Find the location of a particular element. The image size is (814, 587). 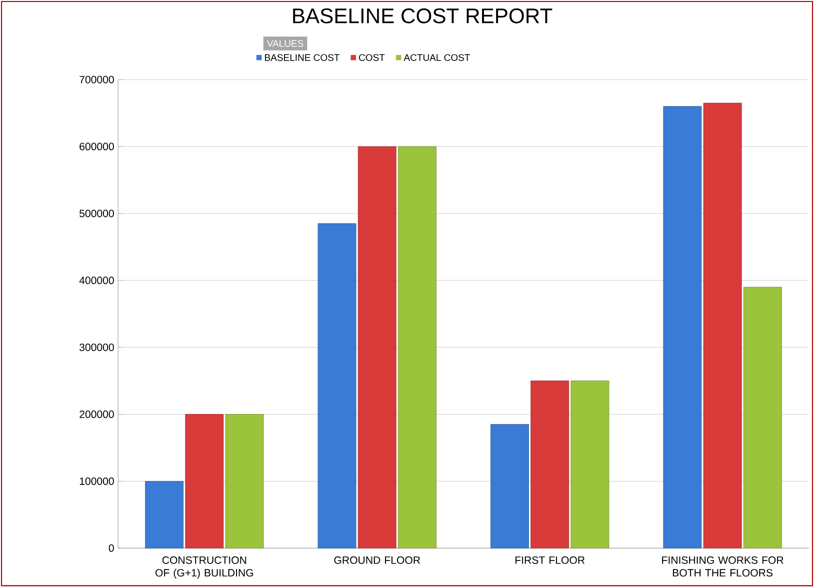

x-tick-label: CONSTRUCTION OF (G+1) BUILDING is located at coordinates (204, 567).